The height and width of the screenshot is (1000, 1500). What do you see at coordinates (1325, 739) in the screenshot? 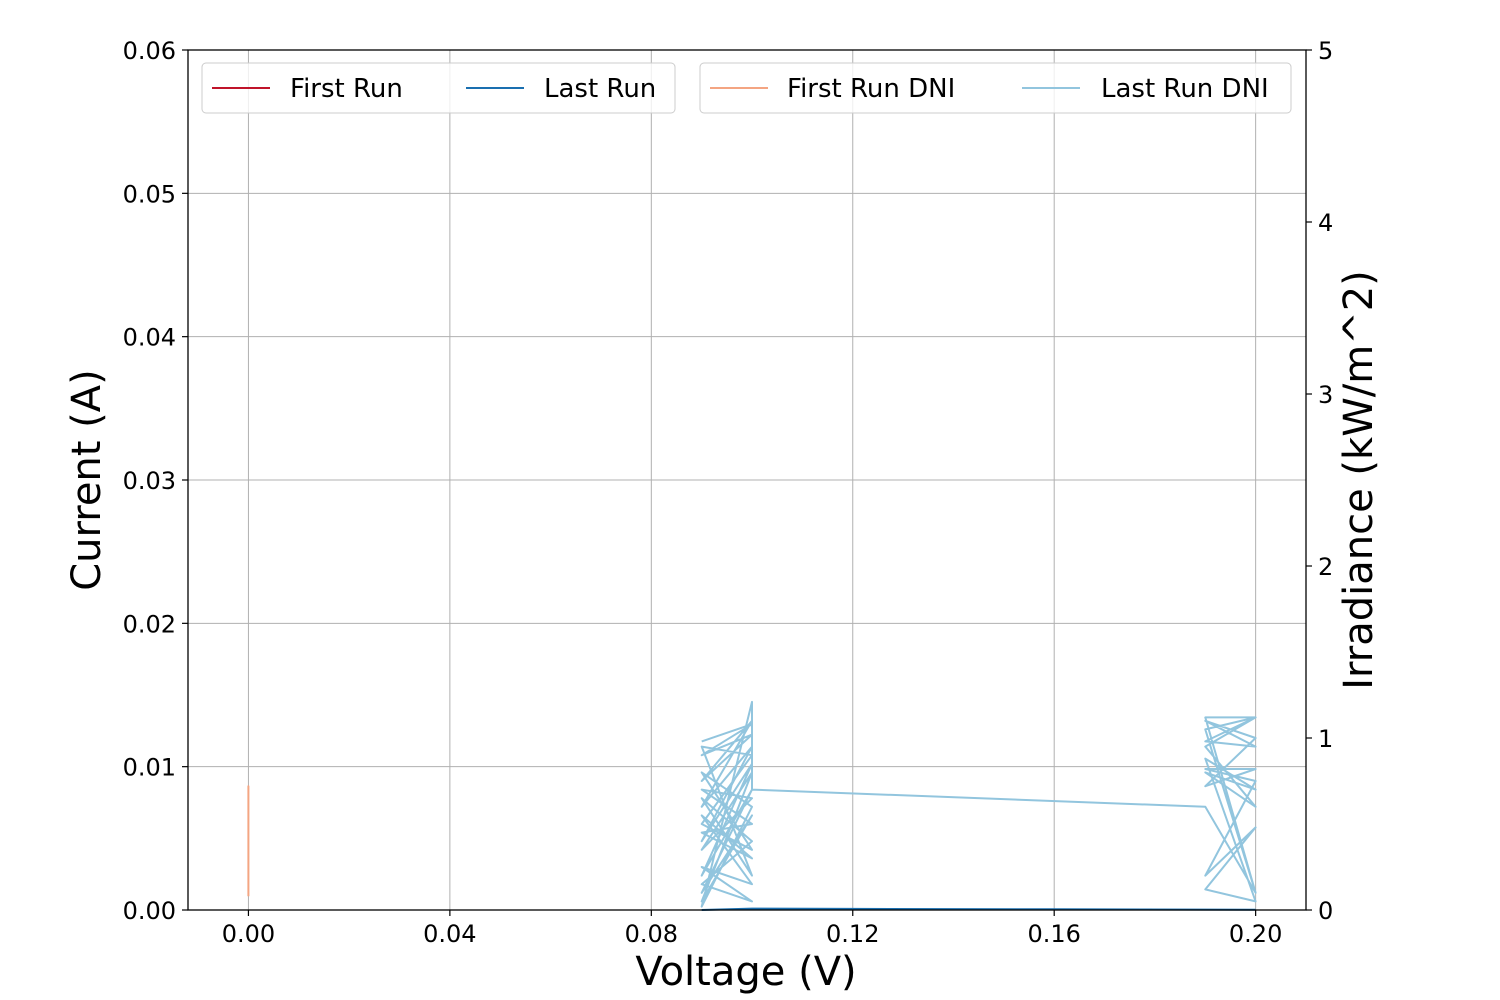
I see `y2-tick-label: 1` at bounding box center [1325, 739].